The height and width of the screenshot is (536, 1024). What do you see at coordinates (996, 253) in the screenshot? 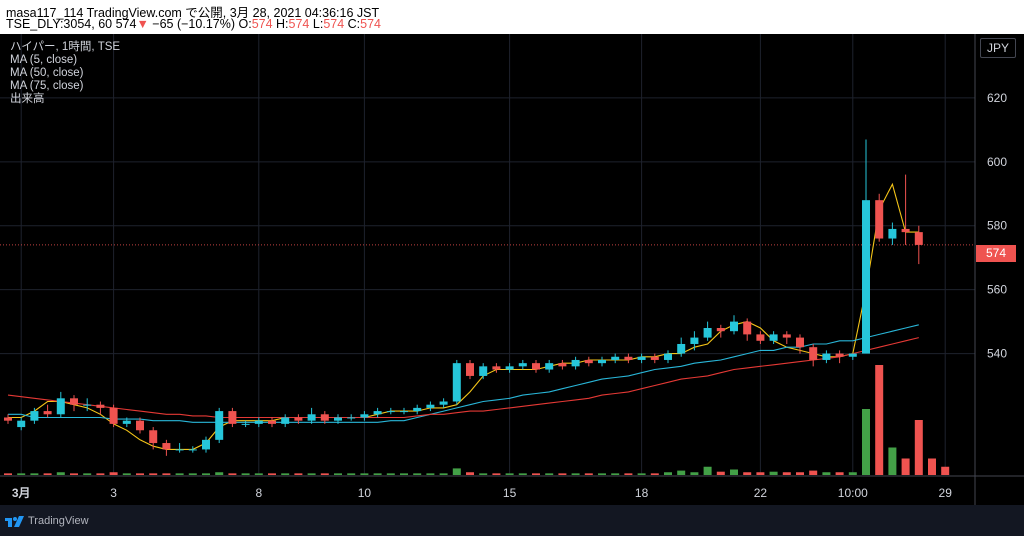
I see `last-price-label: 574` at bounding box center [996, 253].